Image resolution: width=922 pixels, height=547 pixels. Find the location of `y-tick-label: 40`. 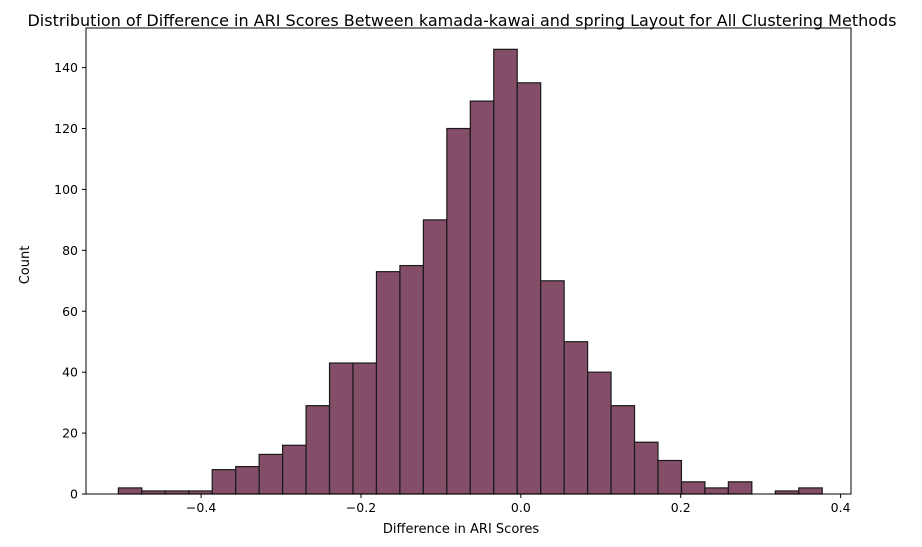

y-tick-label: 40 is located at coordinates (70, 372).